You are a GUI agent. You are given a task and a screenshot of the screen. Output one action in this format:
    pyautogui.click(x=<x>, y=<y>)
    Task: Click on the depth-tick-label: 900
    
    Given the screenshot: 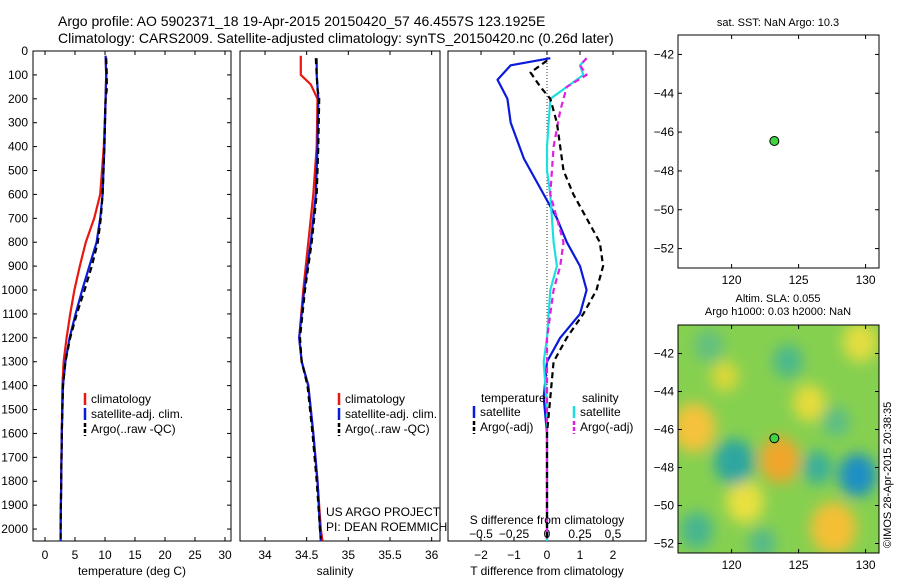 What is the action you would take?
    pyautogui.click(x=18, y=266)
    